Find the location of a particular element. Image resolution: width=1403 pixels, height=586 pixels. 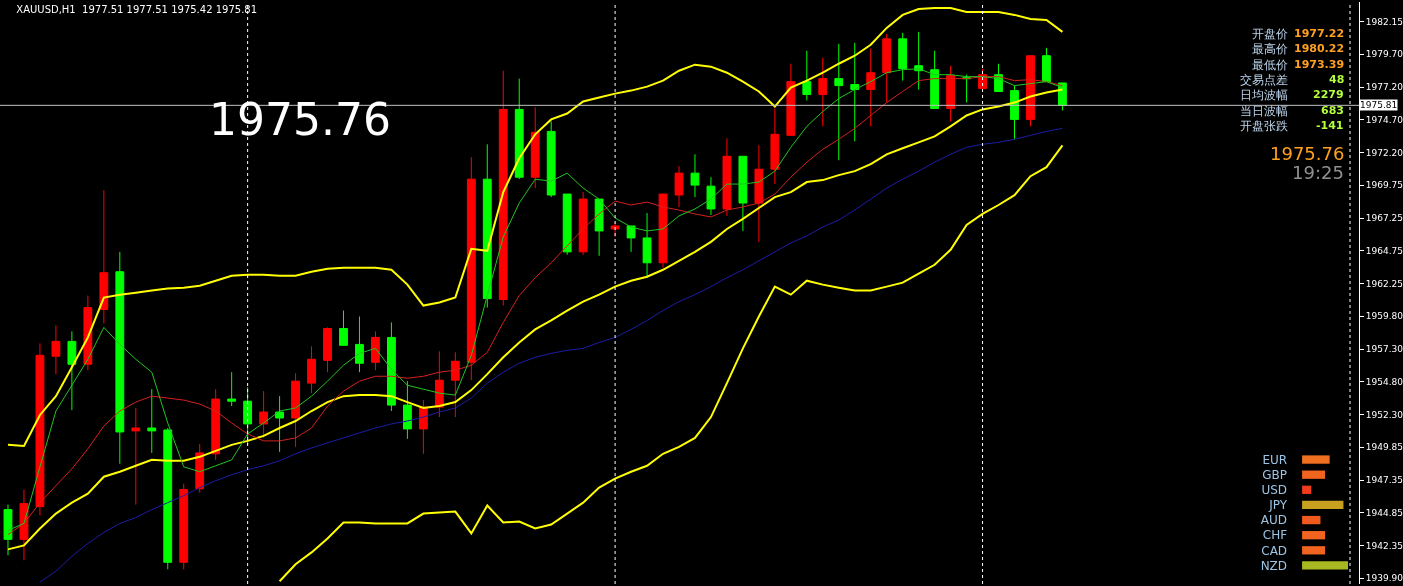

y-tick-label: EUR is located at coordinates (1275, 459).